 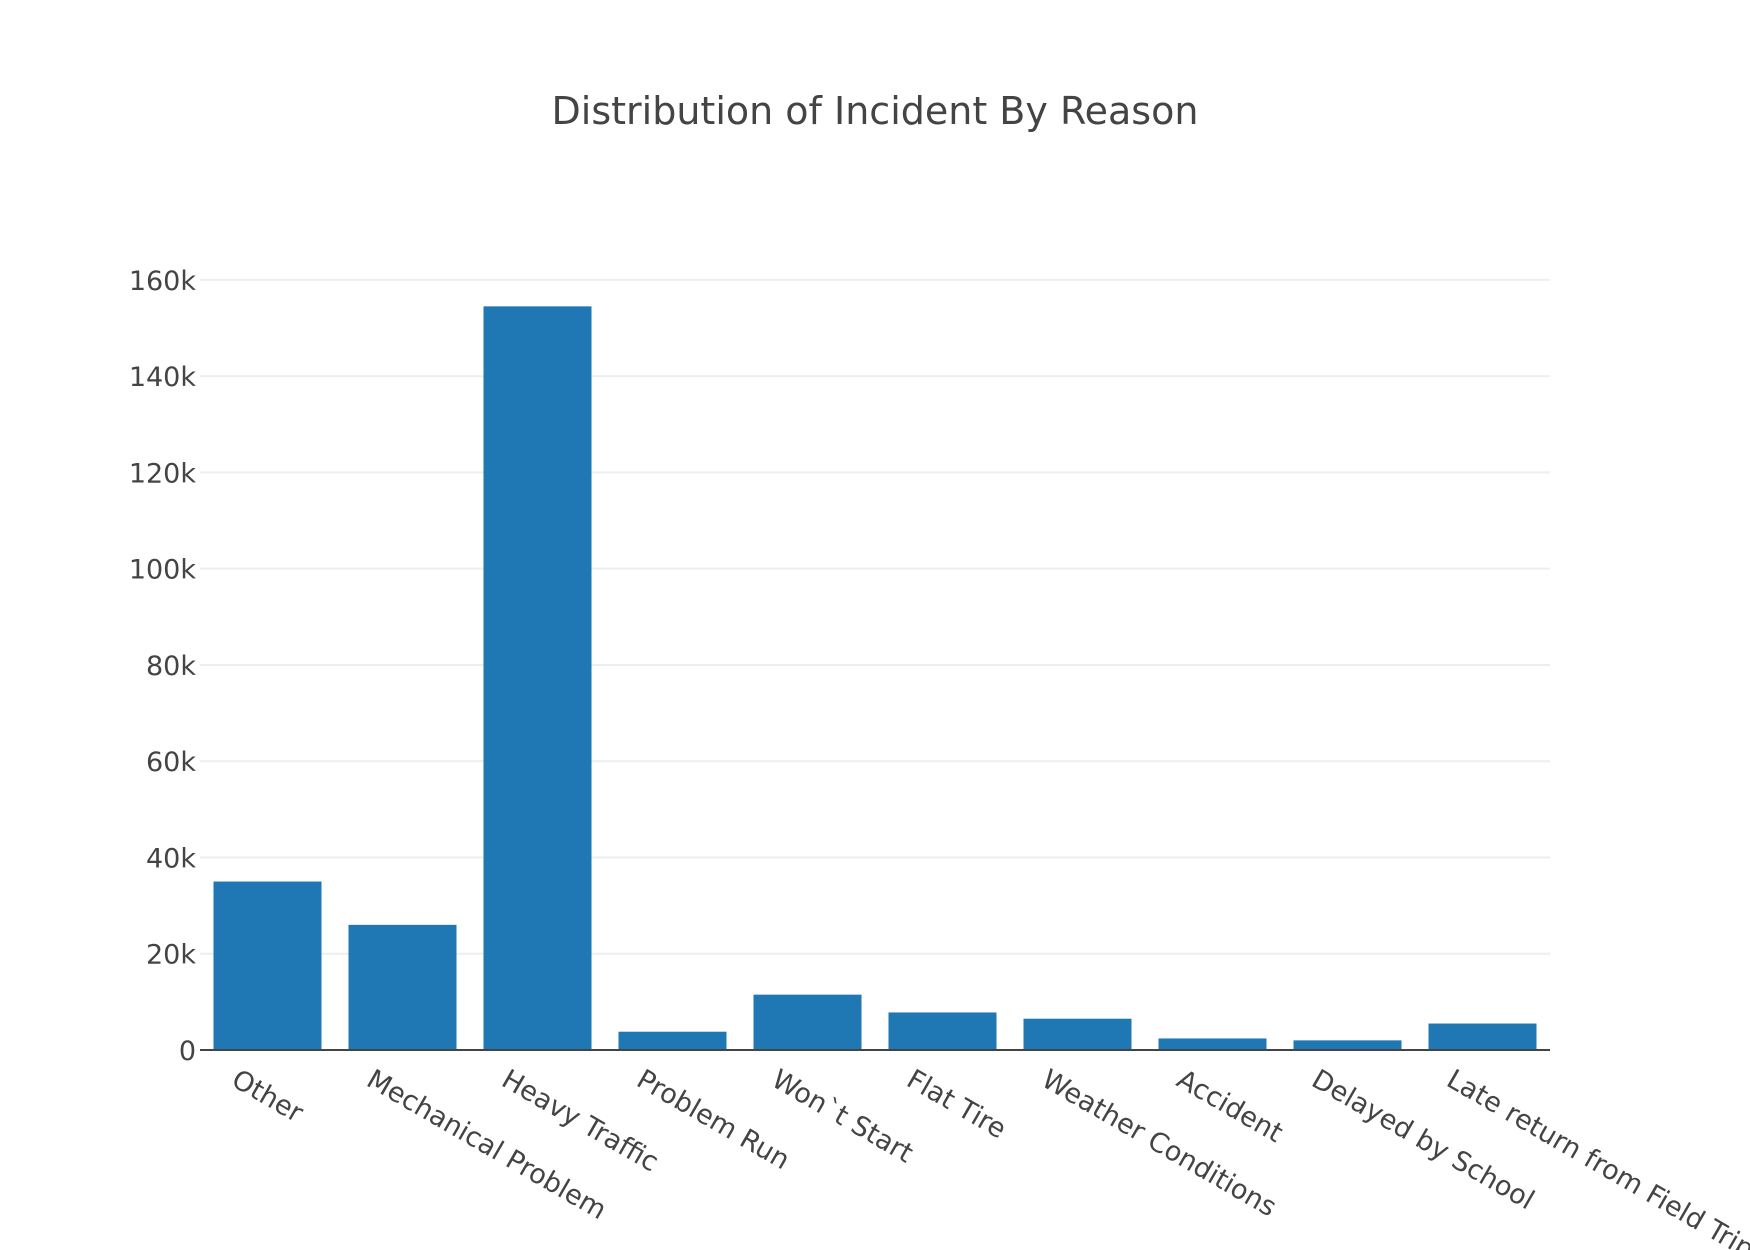 I want to click on y-tick-label: 0, so click(x=187, y=1051).